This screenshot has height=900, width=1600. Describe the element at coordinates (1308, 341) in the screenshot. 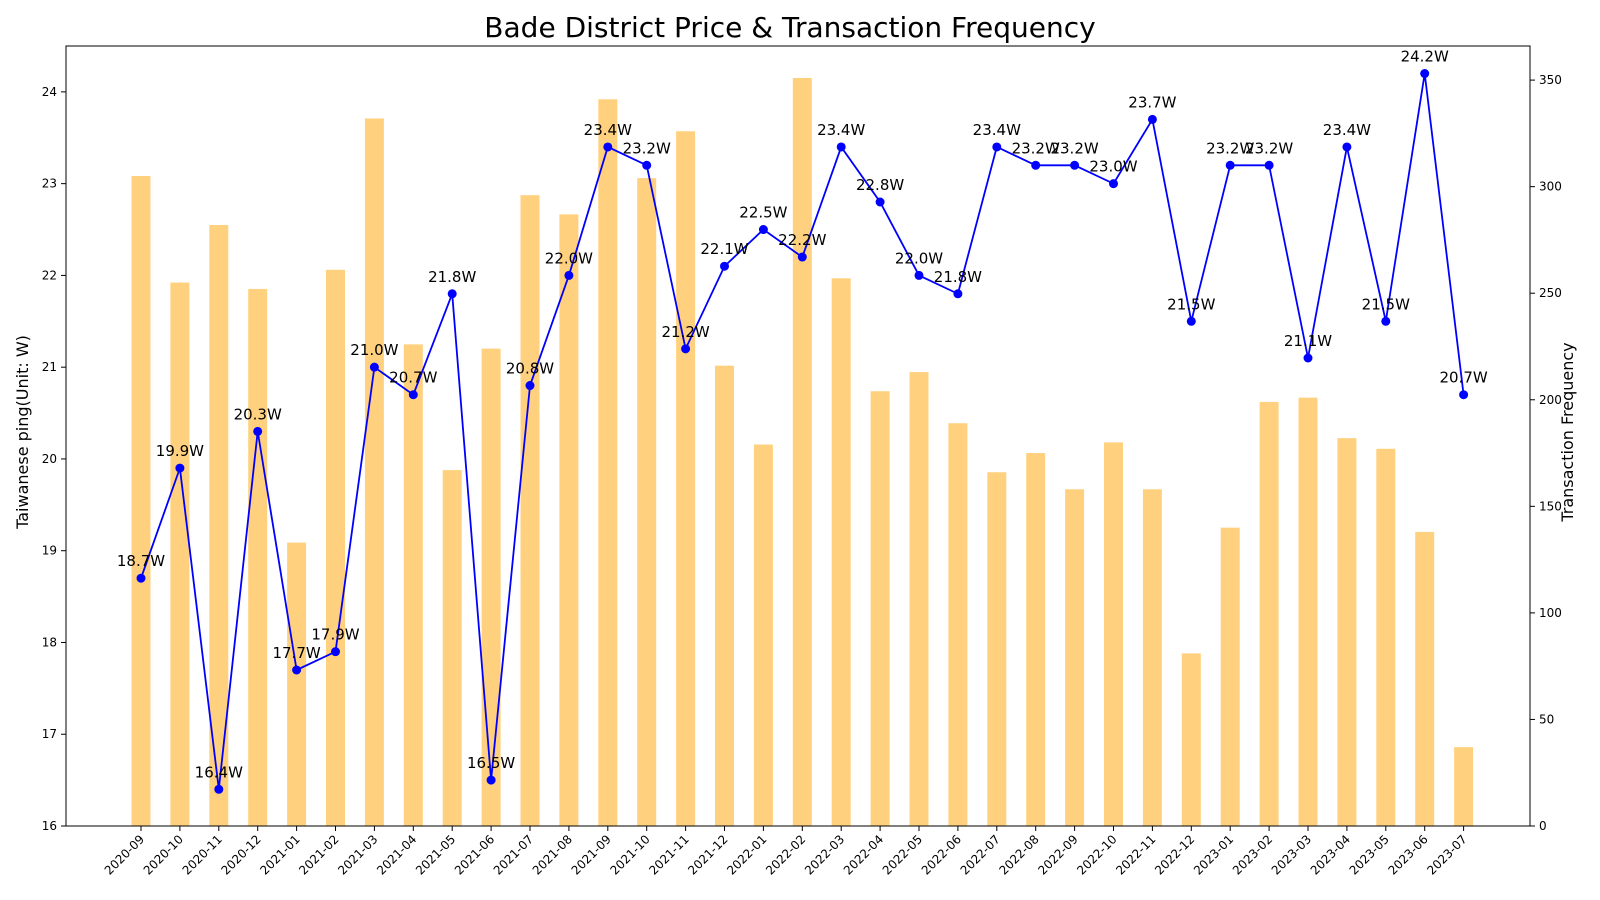

I see `price-label-2023-03: 21.1W` at that location.